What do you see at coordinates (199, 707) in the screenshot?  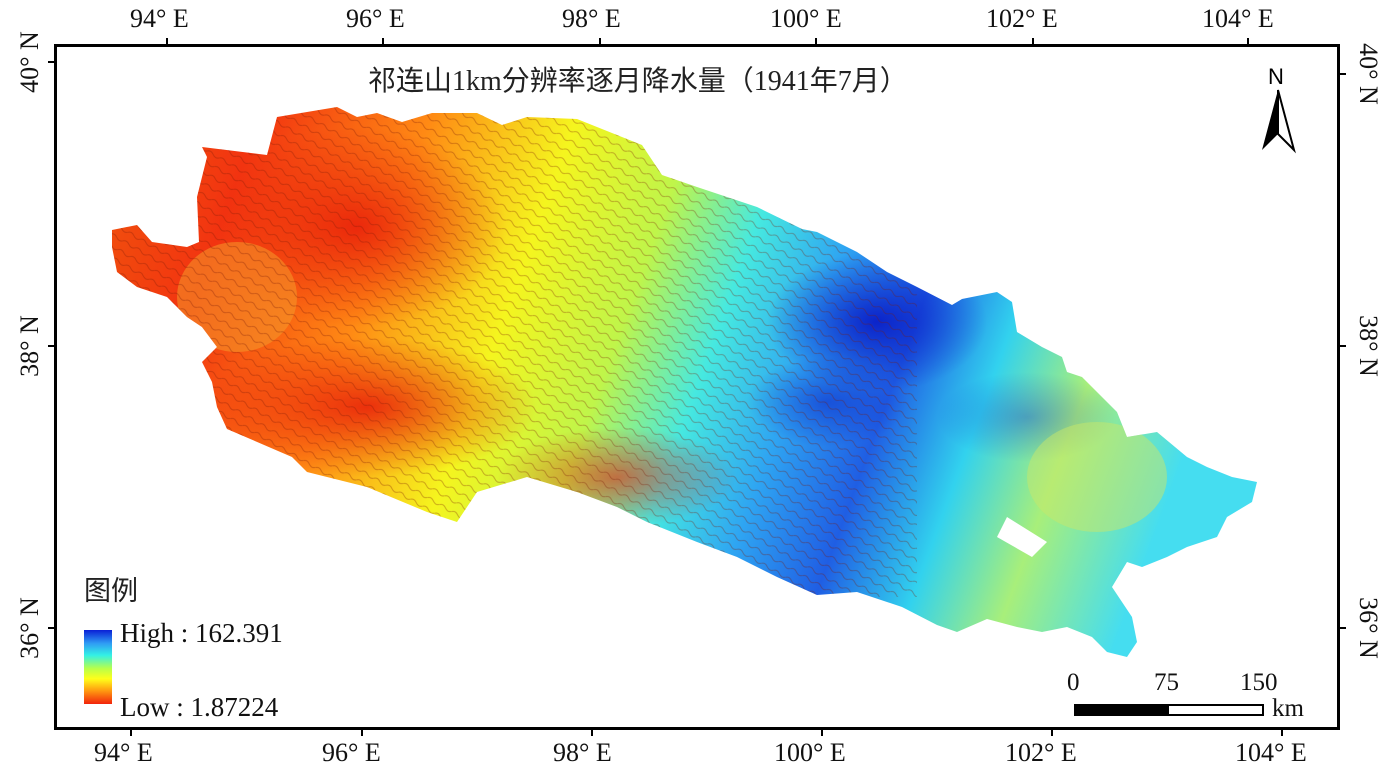 I see `legend-low-label: Low : 1.87224` at bounding box center [199, 707].